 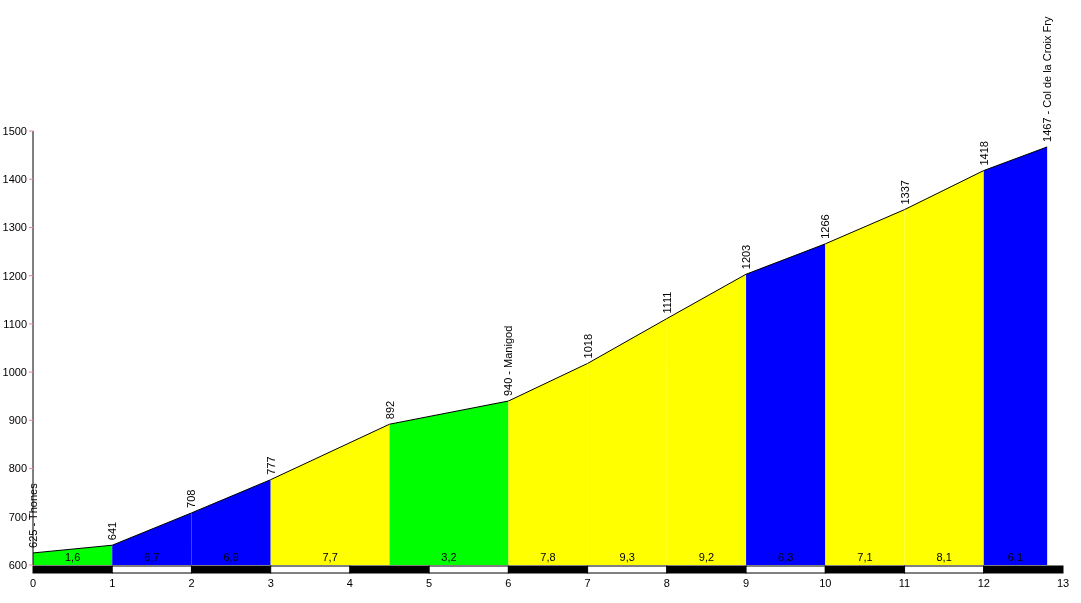 What do you see at coordinates (983, 582) in the screenshot?
I see `x-tick-label: 12` at bounding box center [983, 582].